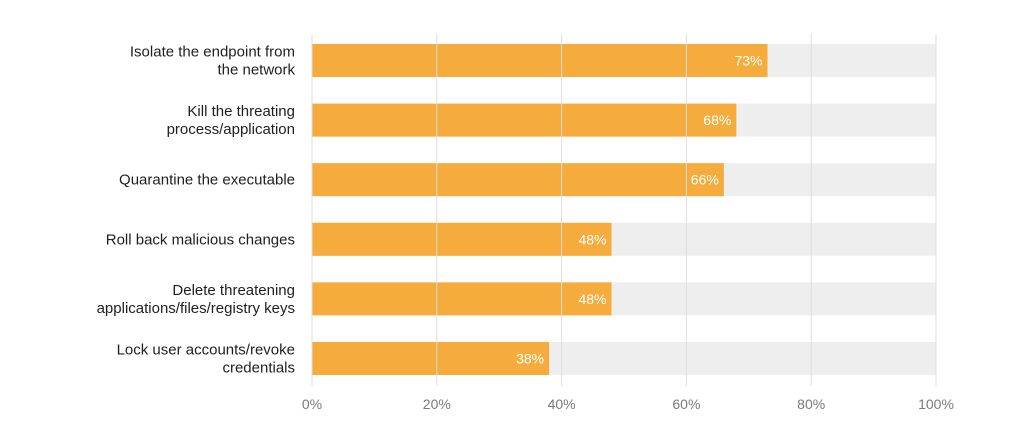 The height and width of the screenshot is (447, 1024). I want to click on category-label: Lock user accounts/revoke credentials, so click(206, 359).